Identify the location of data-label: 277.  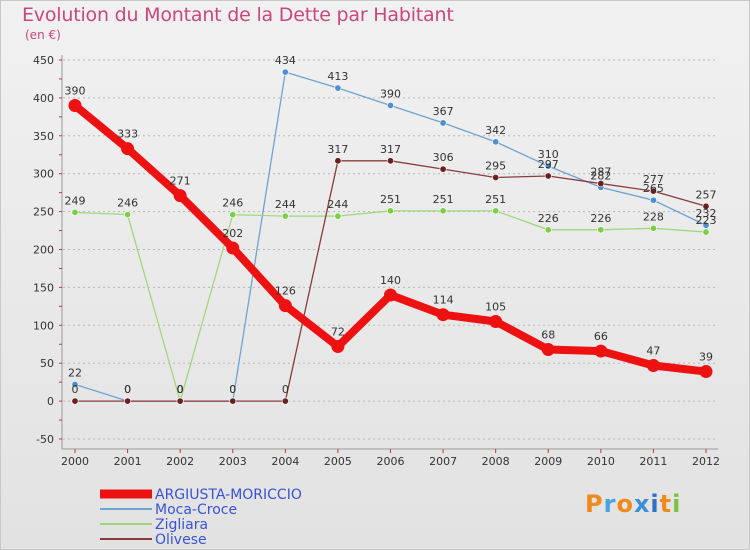
(653, 179).